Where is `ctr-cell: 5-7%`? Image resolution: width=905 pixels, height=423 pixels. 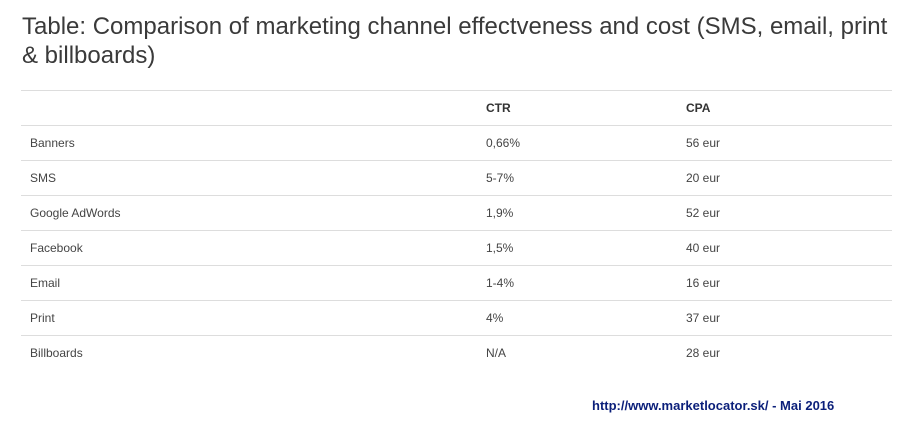 ctr-cell: 5-7% is located at coordinates (577, 178).